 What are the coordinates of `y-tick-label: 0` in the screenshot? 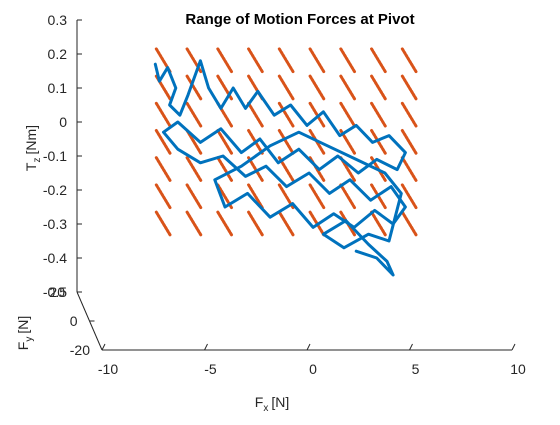 It's located at (74, 321).